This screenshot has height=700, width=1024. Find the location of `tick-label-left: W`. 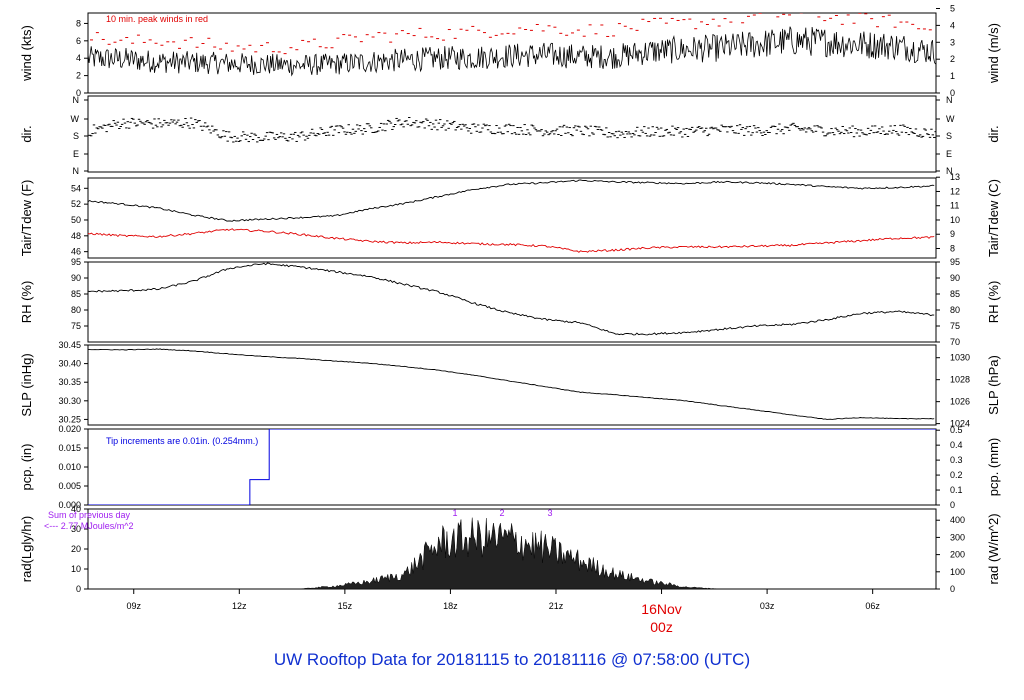

tick-label-left: W is located at coordinates (75, 119).